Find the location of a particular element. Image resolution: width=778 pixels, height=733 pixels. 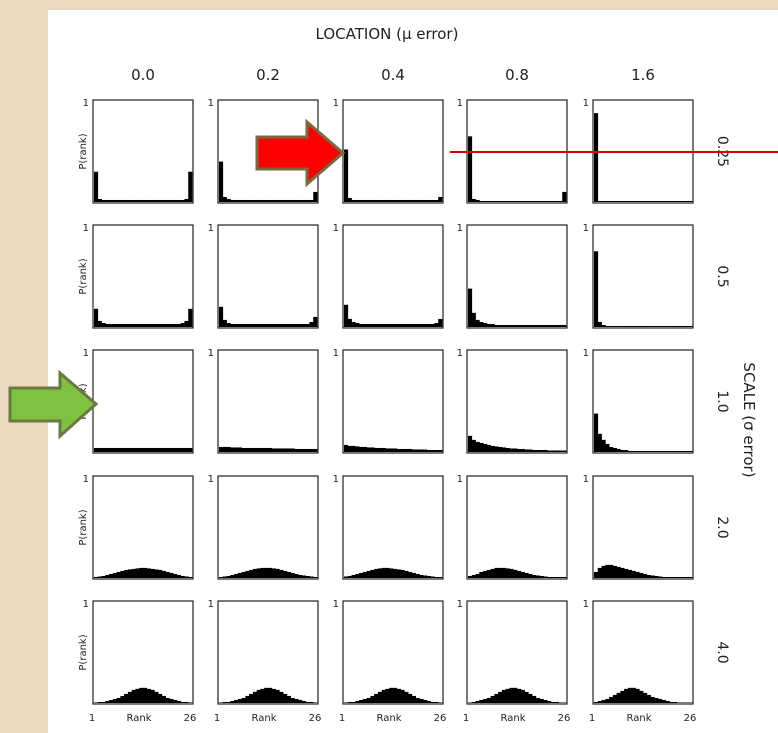

histogram-panel: 1P(rank) is located at coordinates (136, 401).